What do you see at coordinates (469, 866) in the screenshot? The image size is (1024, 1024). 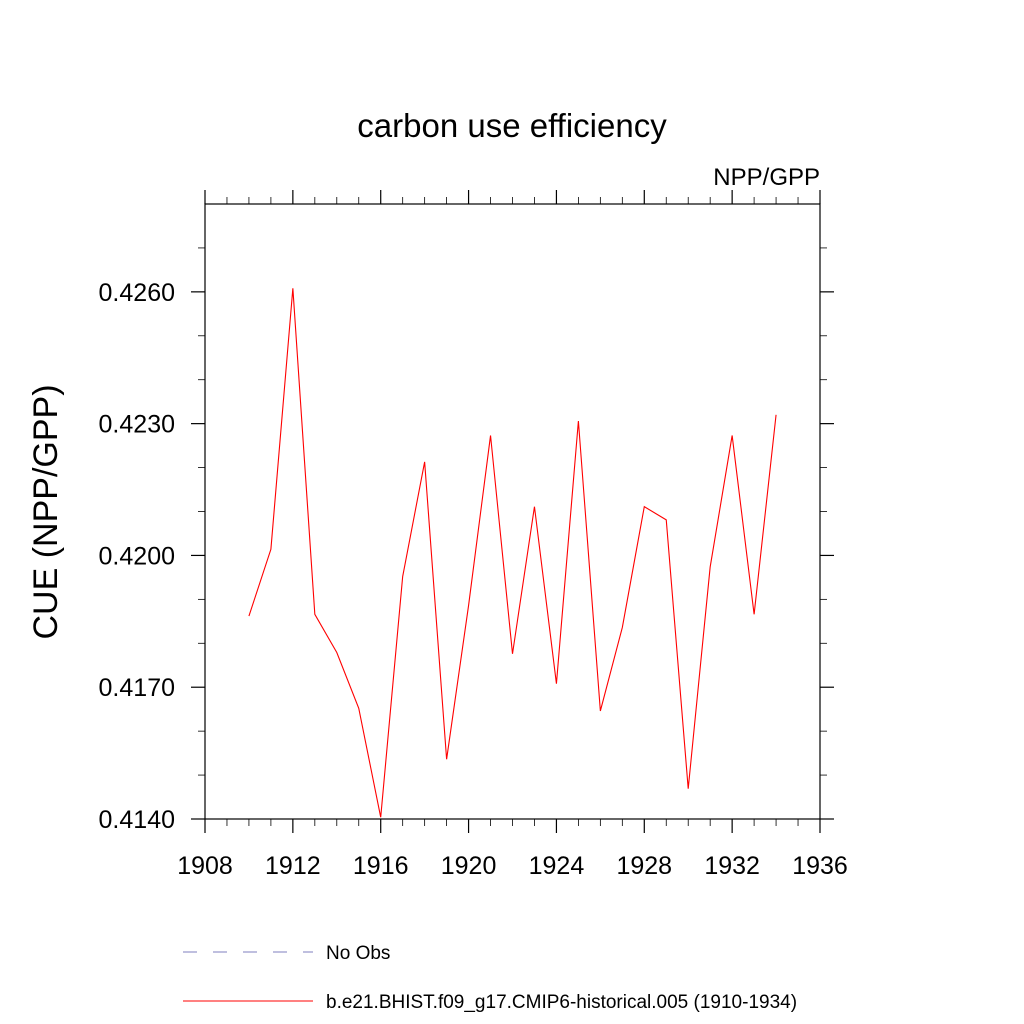 I see `x-tick-label: 1920` at bounding box center [469, 866].